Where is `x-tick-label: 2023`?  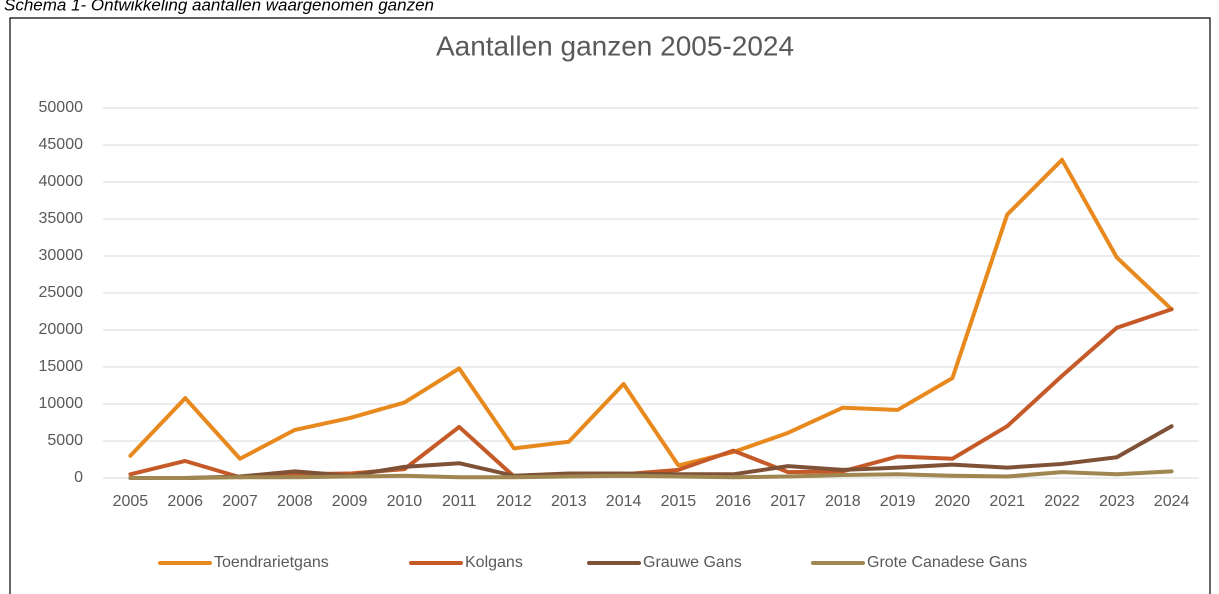 x-tick-label: 2023 is located at coordinates (1117, 501).